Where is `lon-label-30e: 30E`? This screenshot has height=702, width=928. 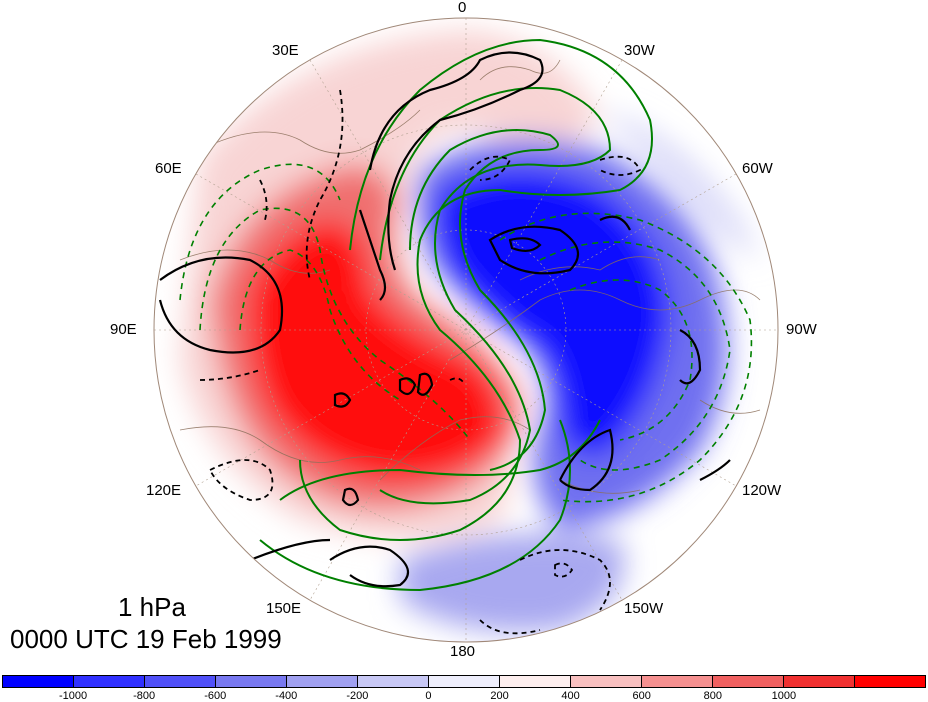 lon-label-30e: 30E is located at coordinates (285, 50).